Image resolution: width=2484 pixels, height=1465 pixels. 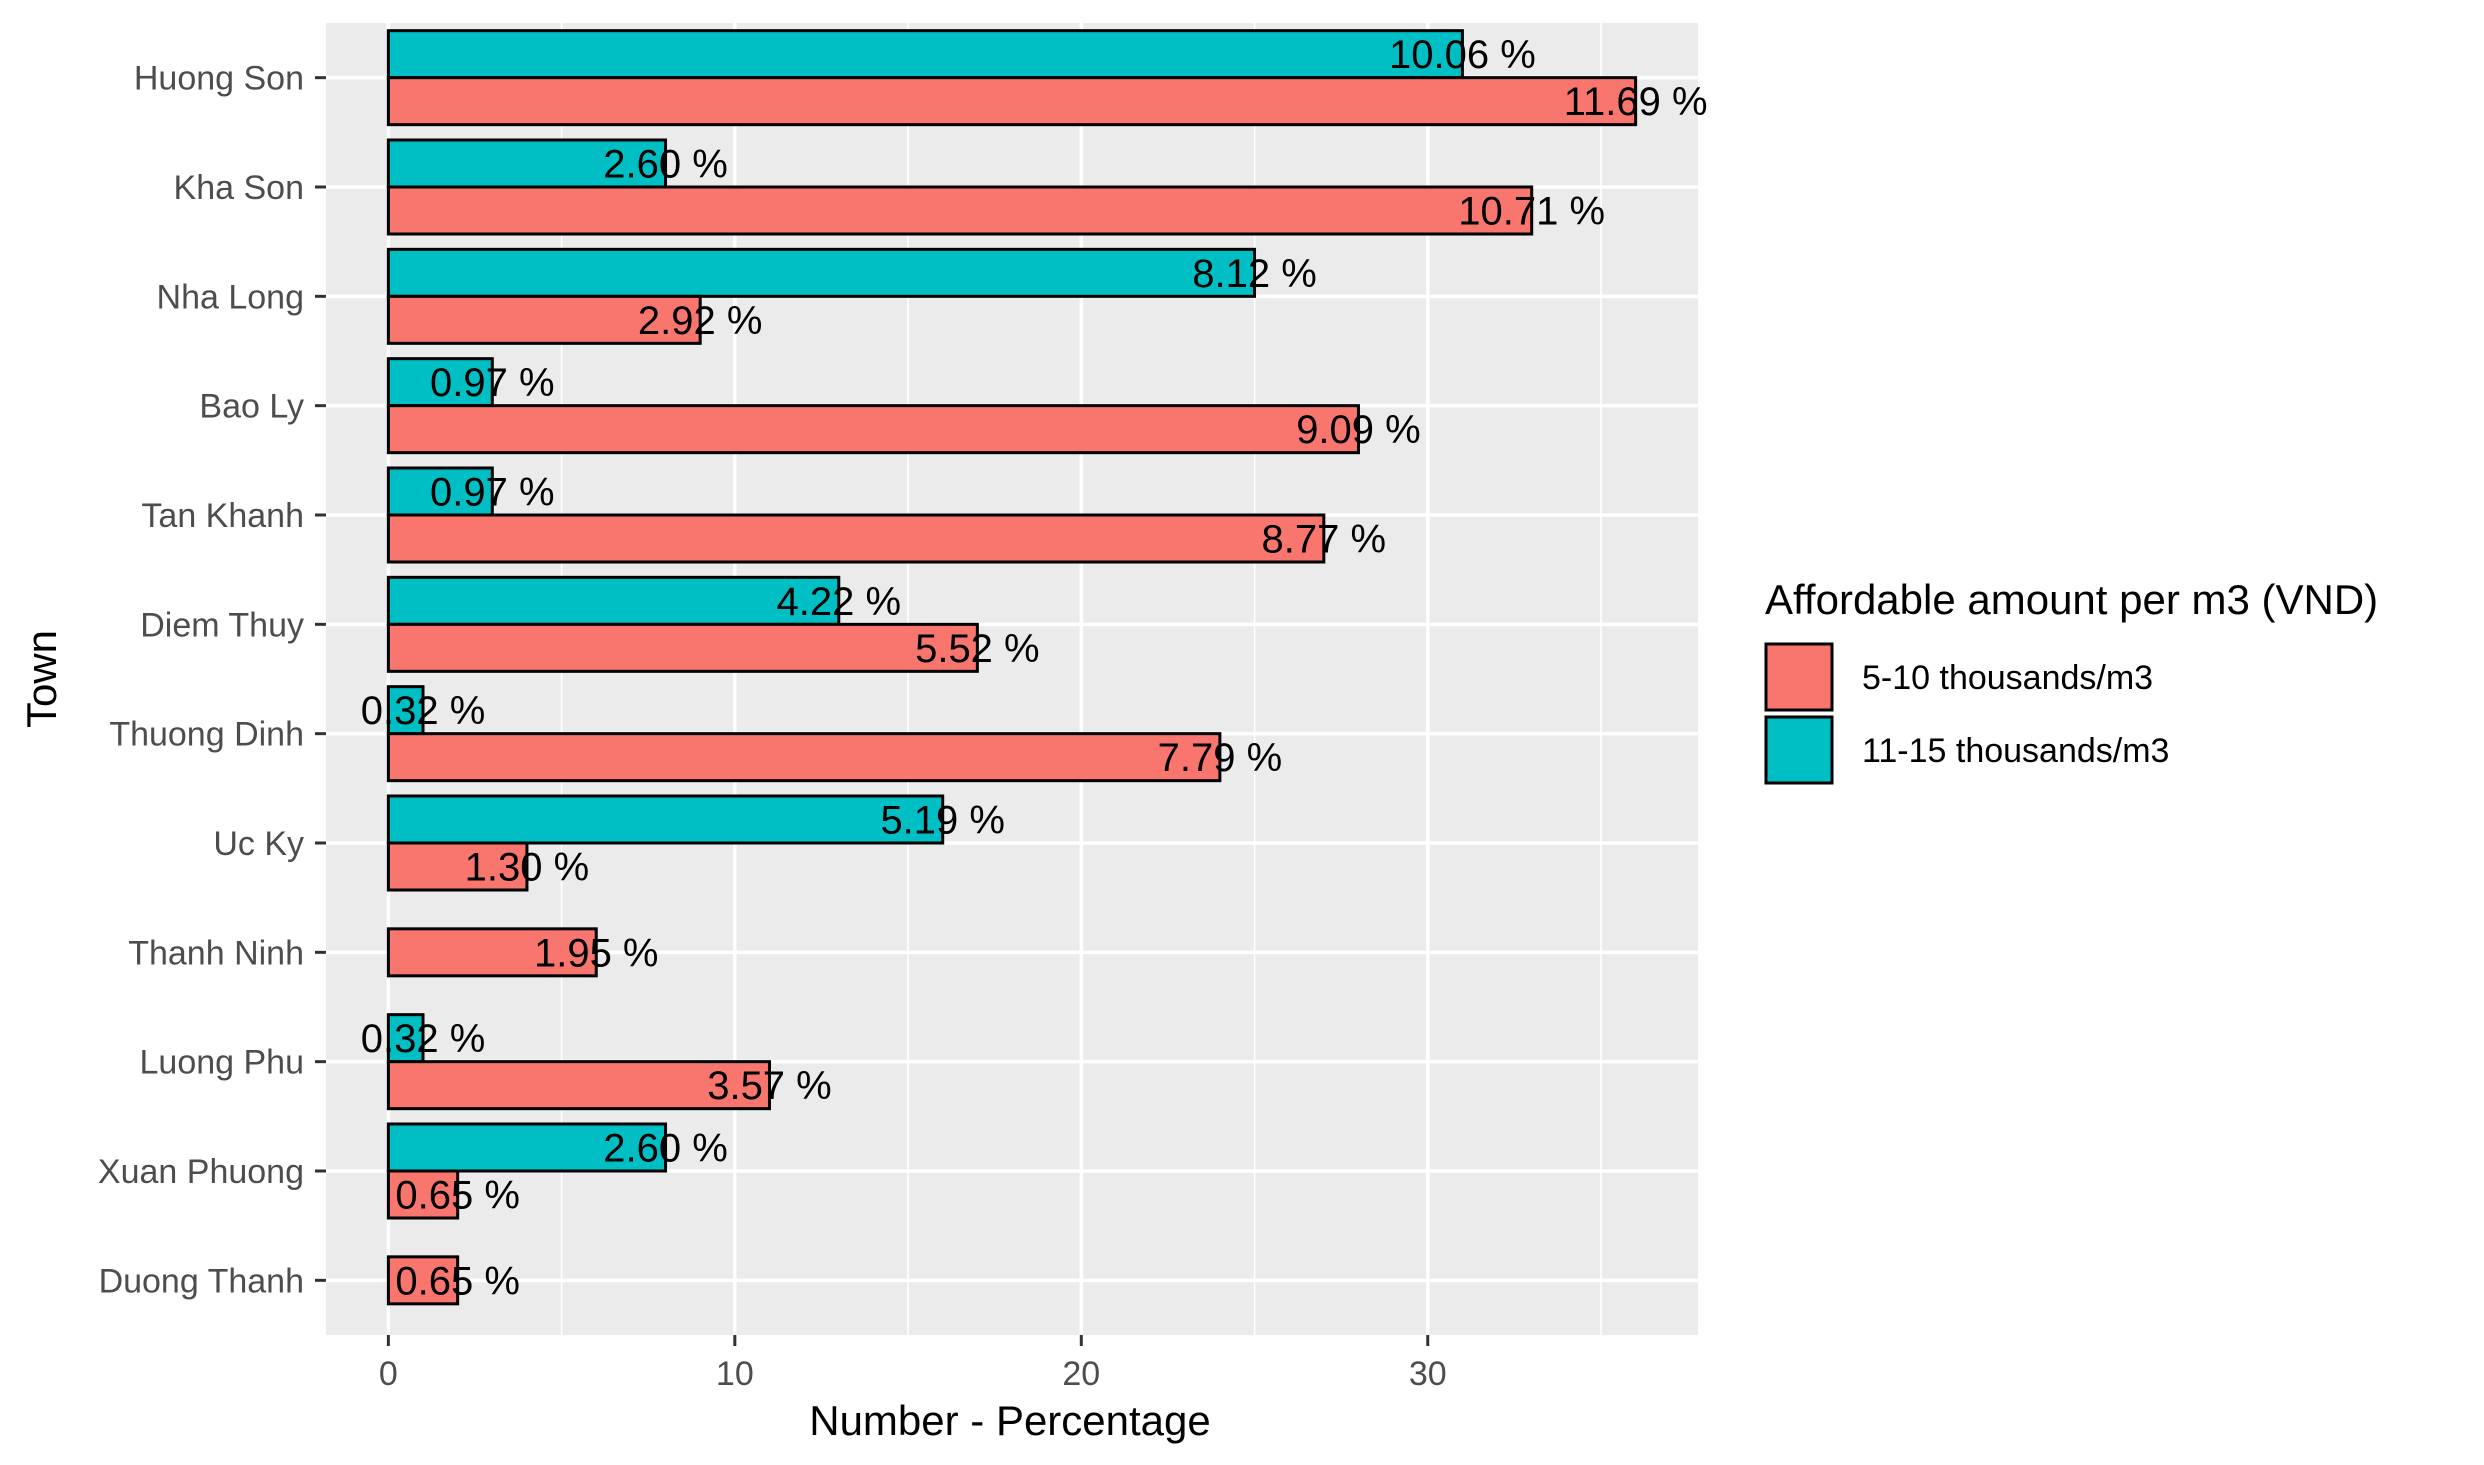 I want to click on y-tick-label: Nha Long, so click(x=230, y=297).